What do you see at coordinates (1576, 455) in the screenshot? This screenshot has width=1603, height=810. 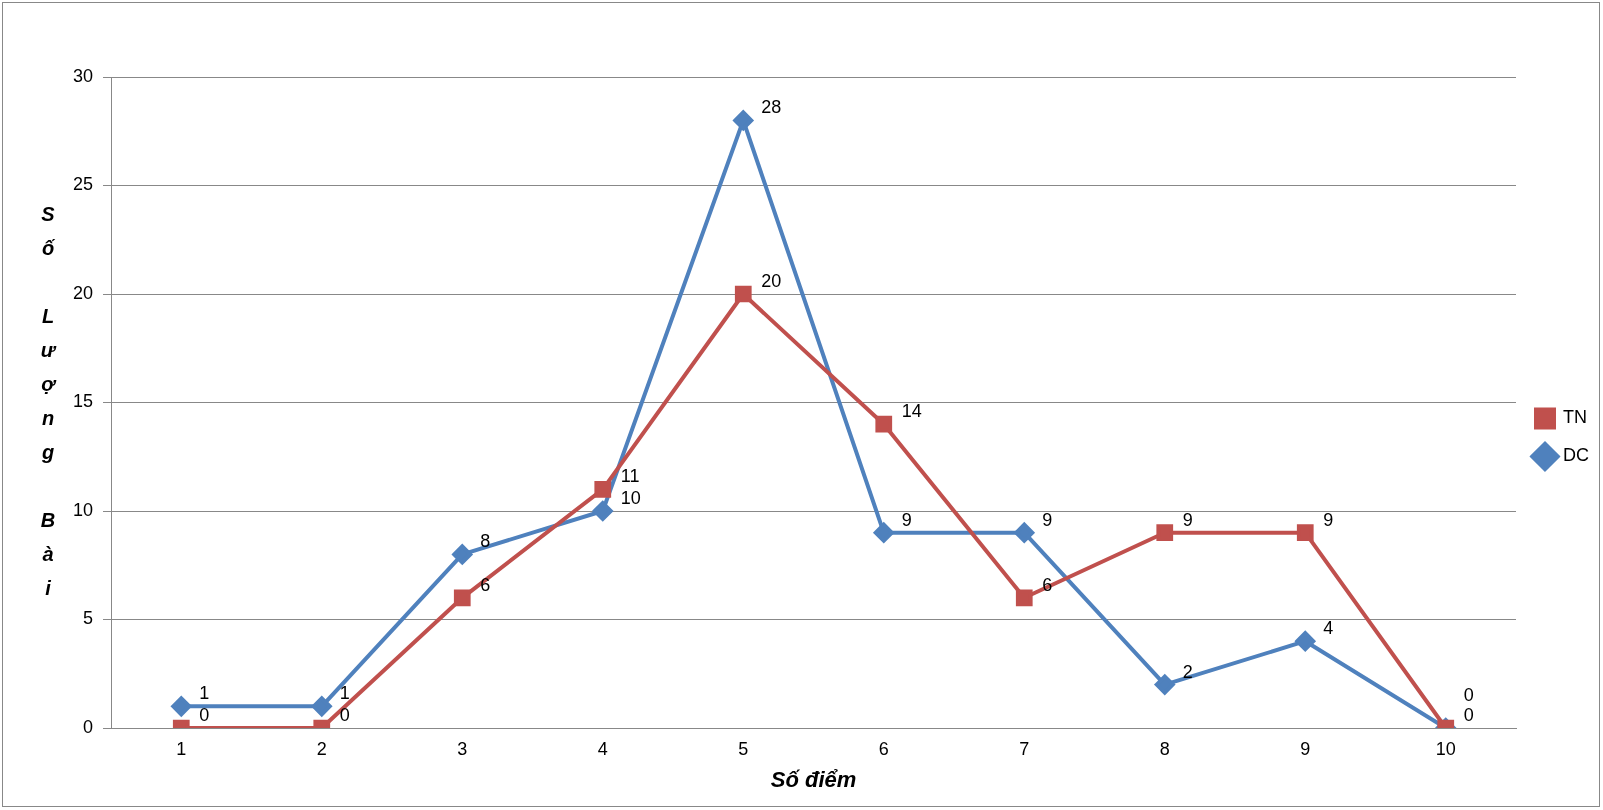 I see `legend-label: DC` at bounding box center [1576, 455].